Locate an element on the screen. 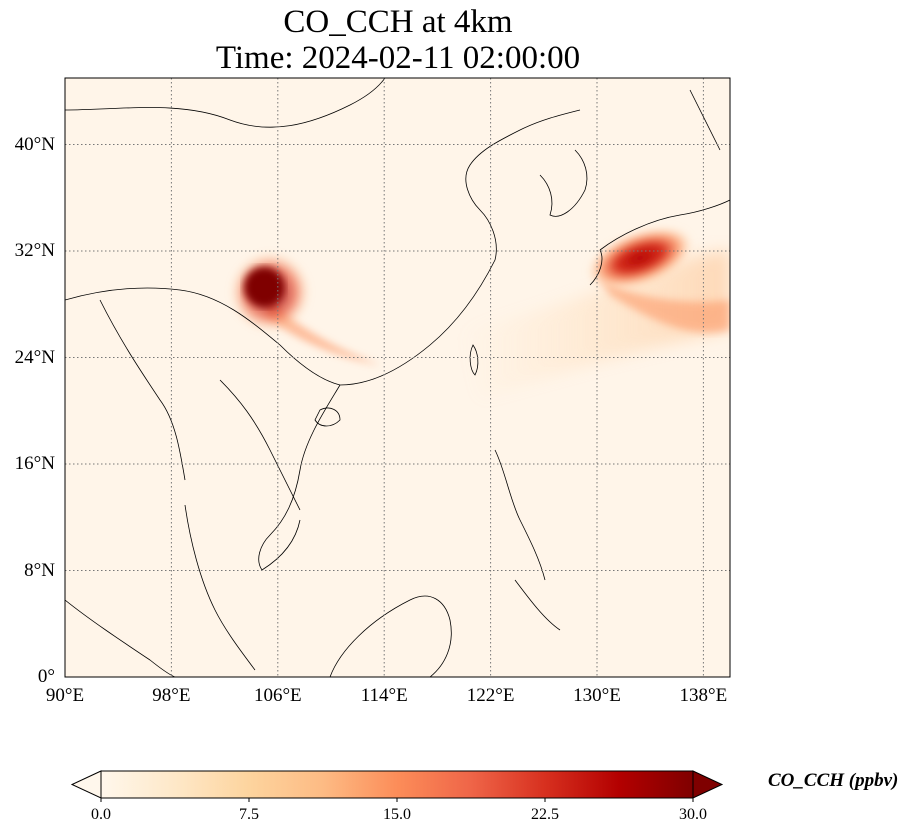  x-tick-label: 98°E is located at coordinates (171, 695).